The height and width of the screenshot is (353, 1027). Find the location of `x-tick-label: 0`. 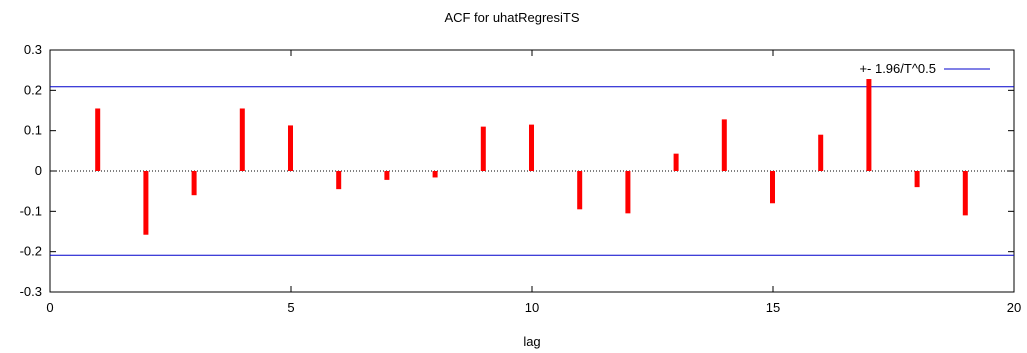

x-tick-label: 0 is located at coordinates (49, 307).